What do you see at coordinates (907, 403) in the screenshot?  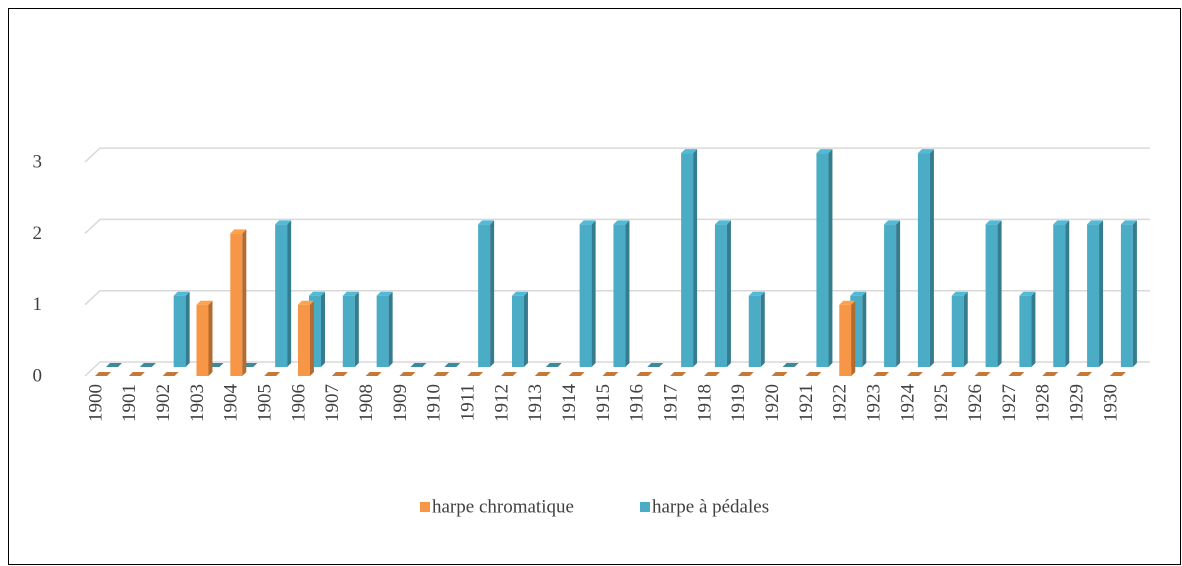 I see `x-tick-label: 1924` at bounding box center [907, 403].